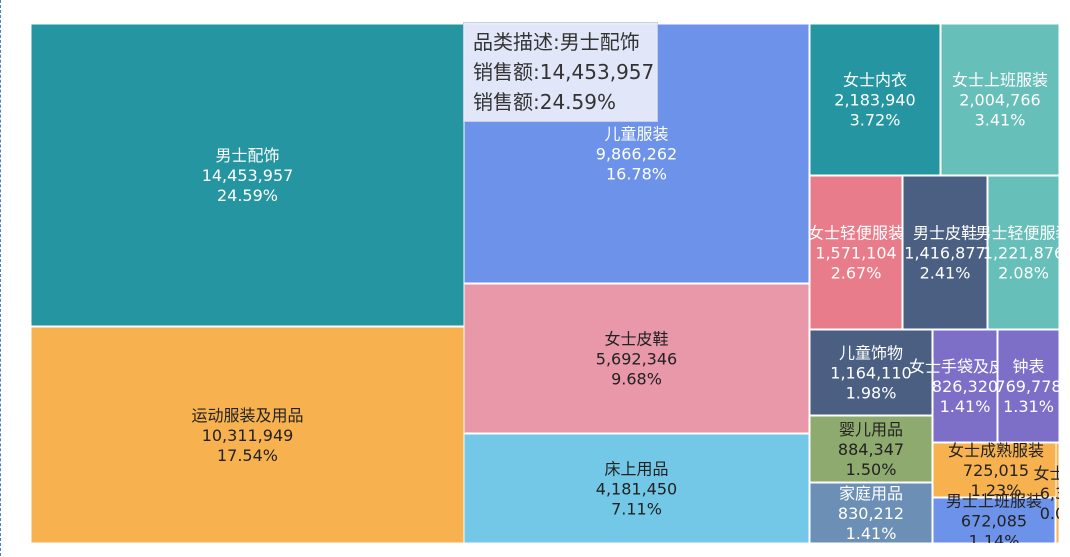  What do you see at coordinates (636, 339) in the screenshot?
I see `cell-label: 女士皮鞋` at bounding box center [636, 339].